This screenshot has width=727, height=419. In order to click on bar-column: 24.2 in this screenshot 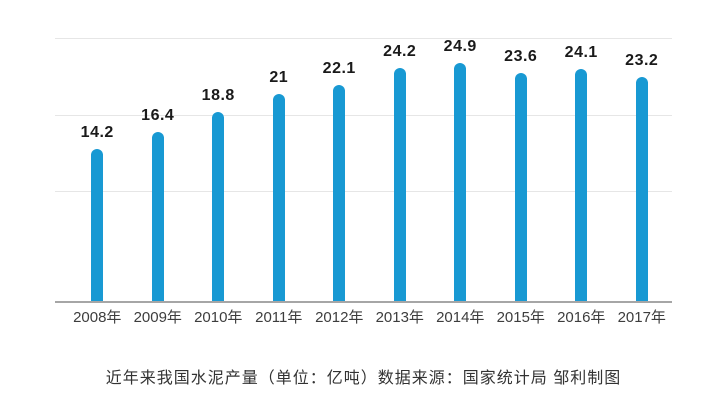, I will do `click(400, 150)`.